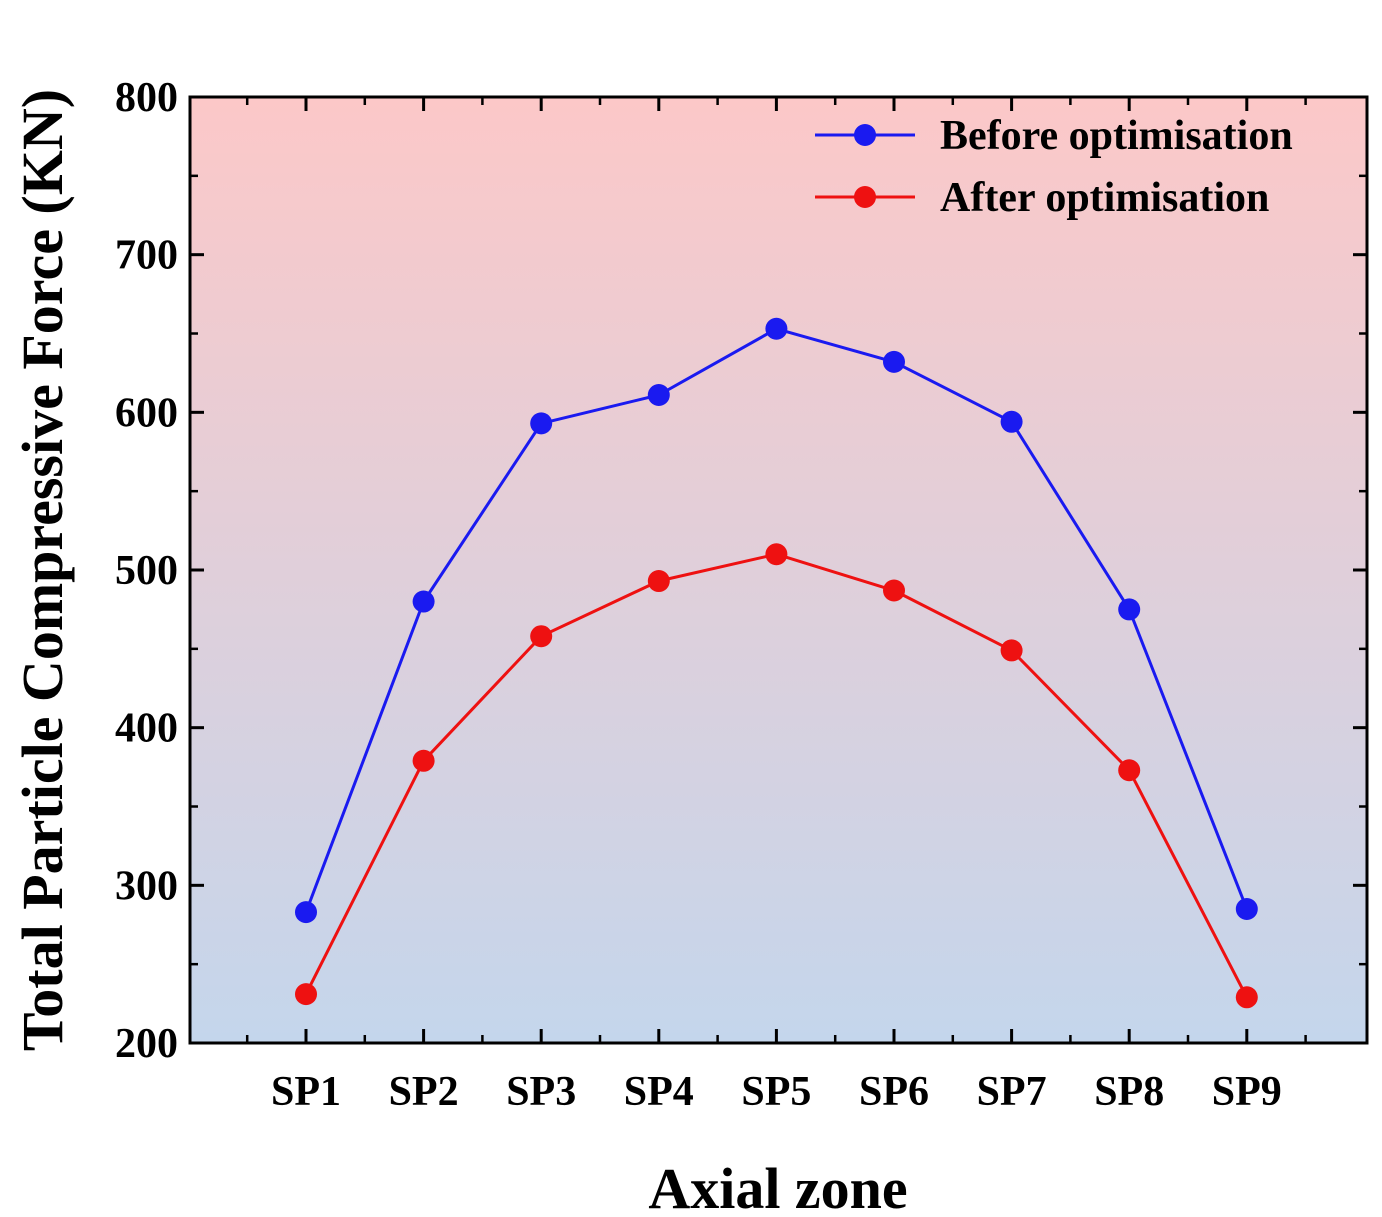 Image resolution: width=1382 pixels, height=1217 pixels. What do you see at coordinates (306, 912) in the screenshot?
I see `data-point-before-sp1` at bounding box center [306, 912].